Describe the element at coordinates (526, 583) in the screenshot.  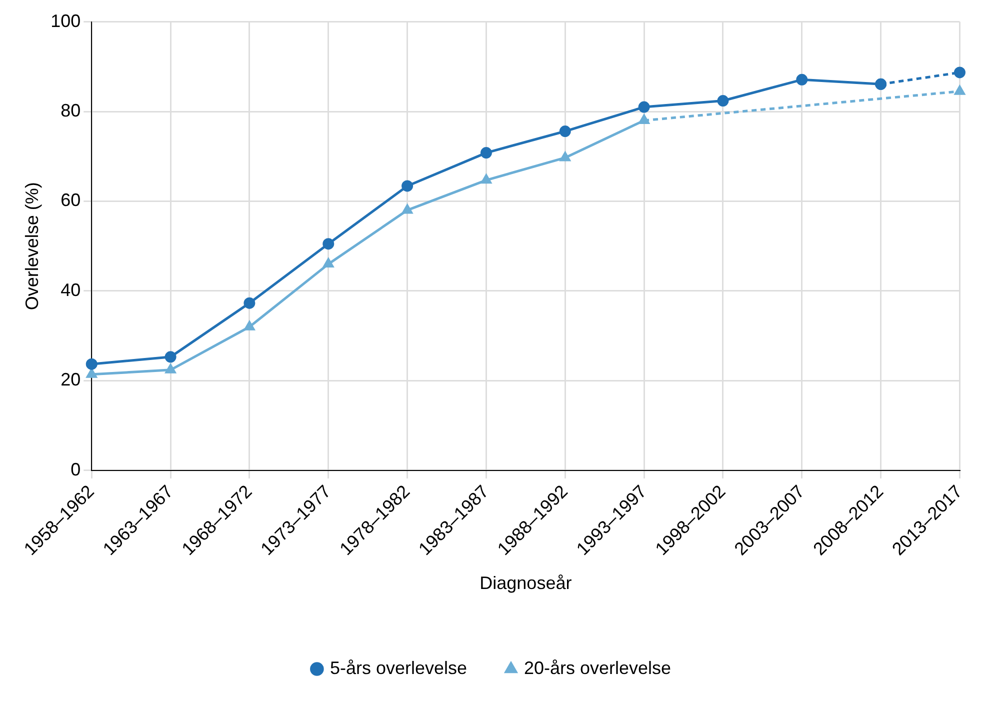
I see `x-axis-title: Diagnoseår` at that location.